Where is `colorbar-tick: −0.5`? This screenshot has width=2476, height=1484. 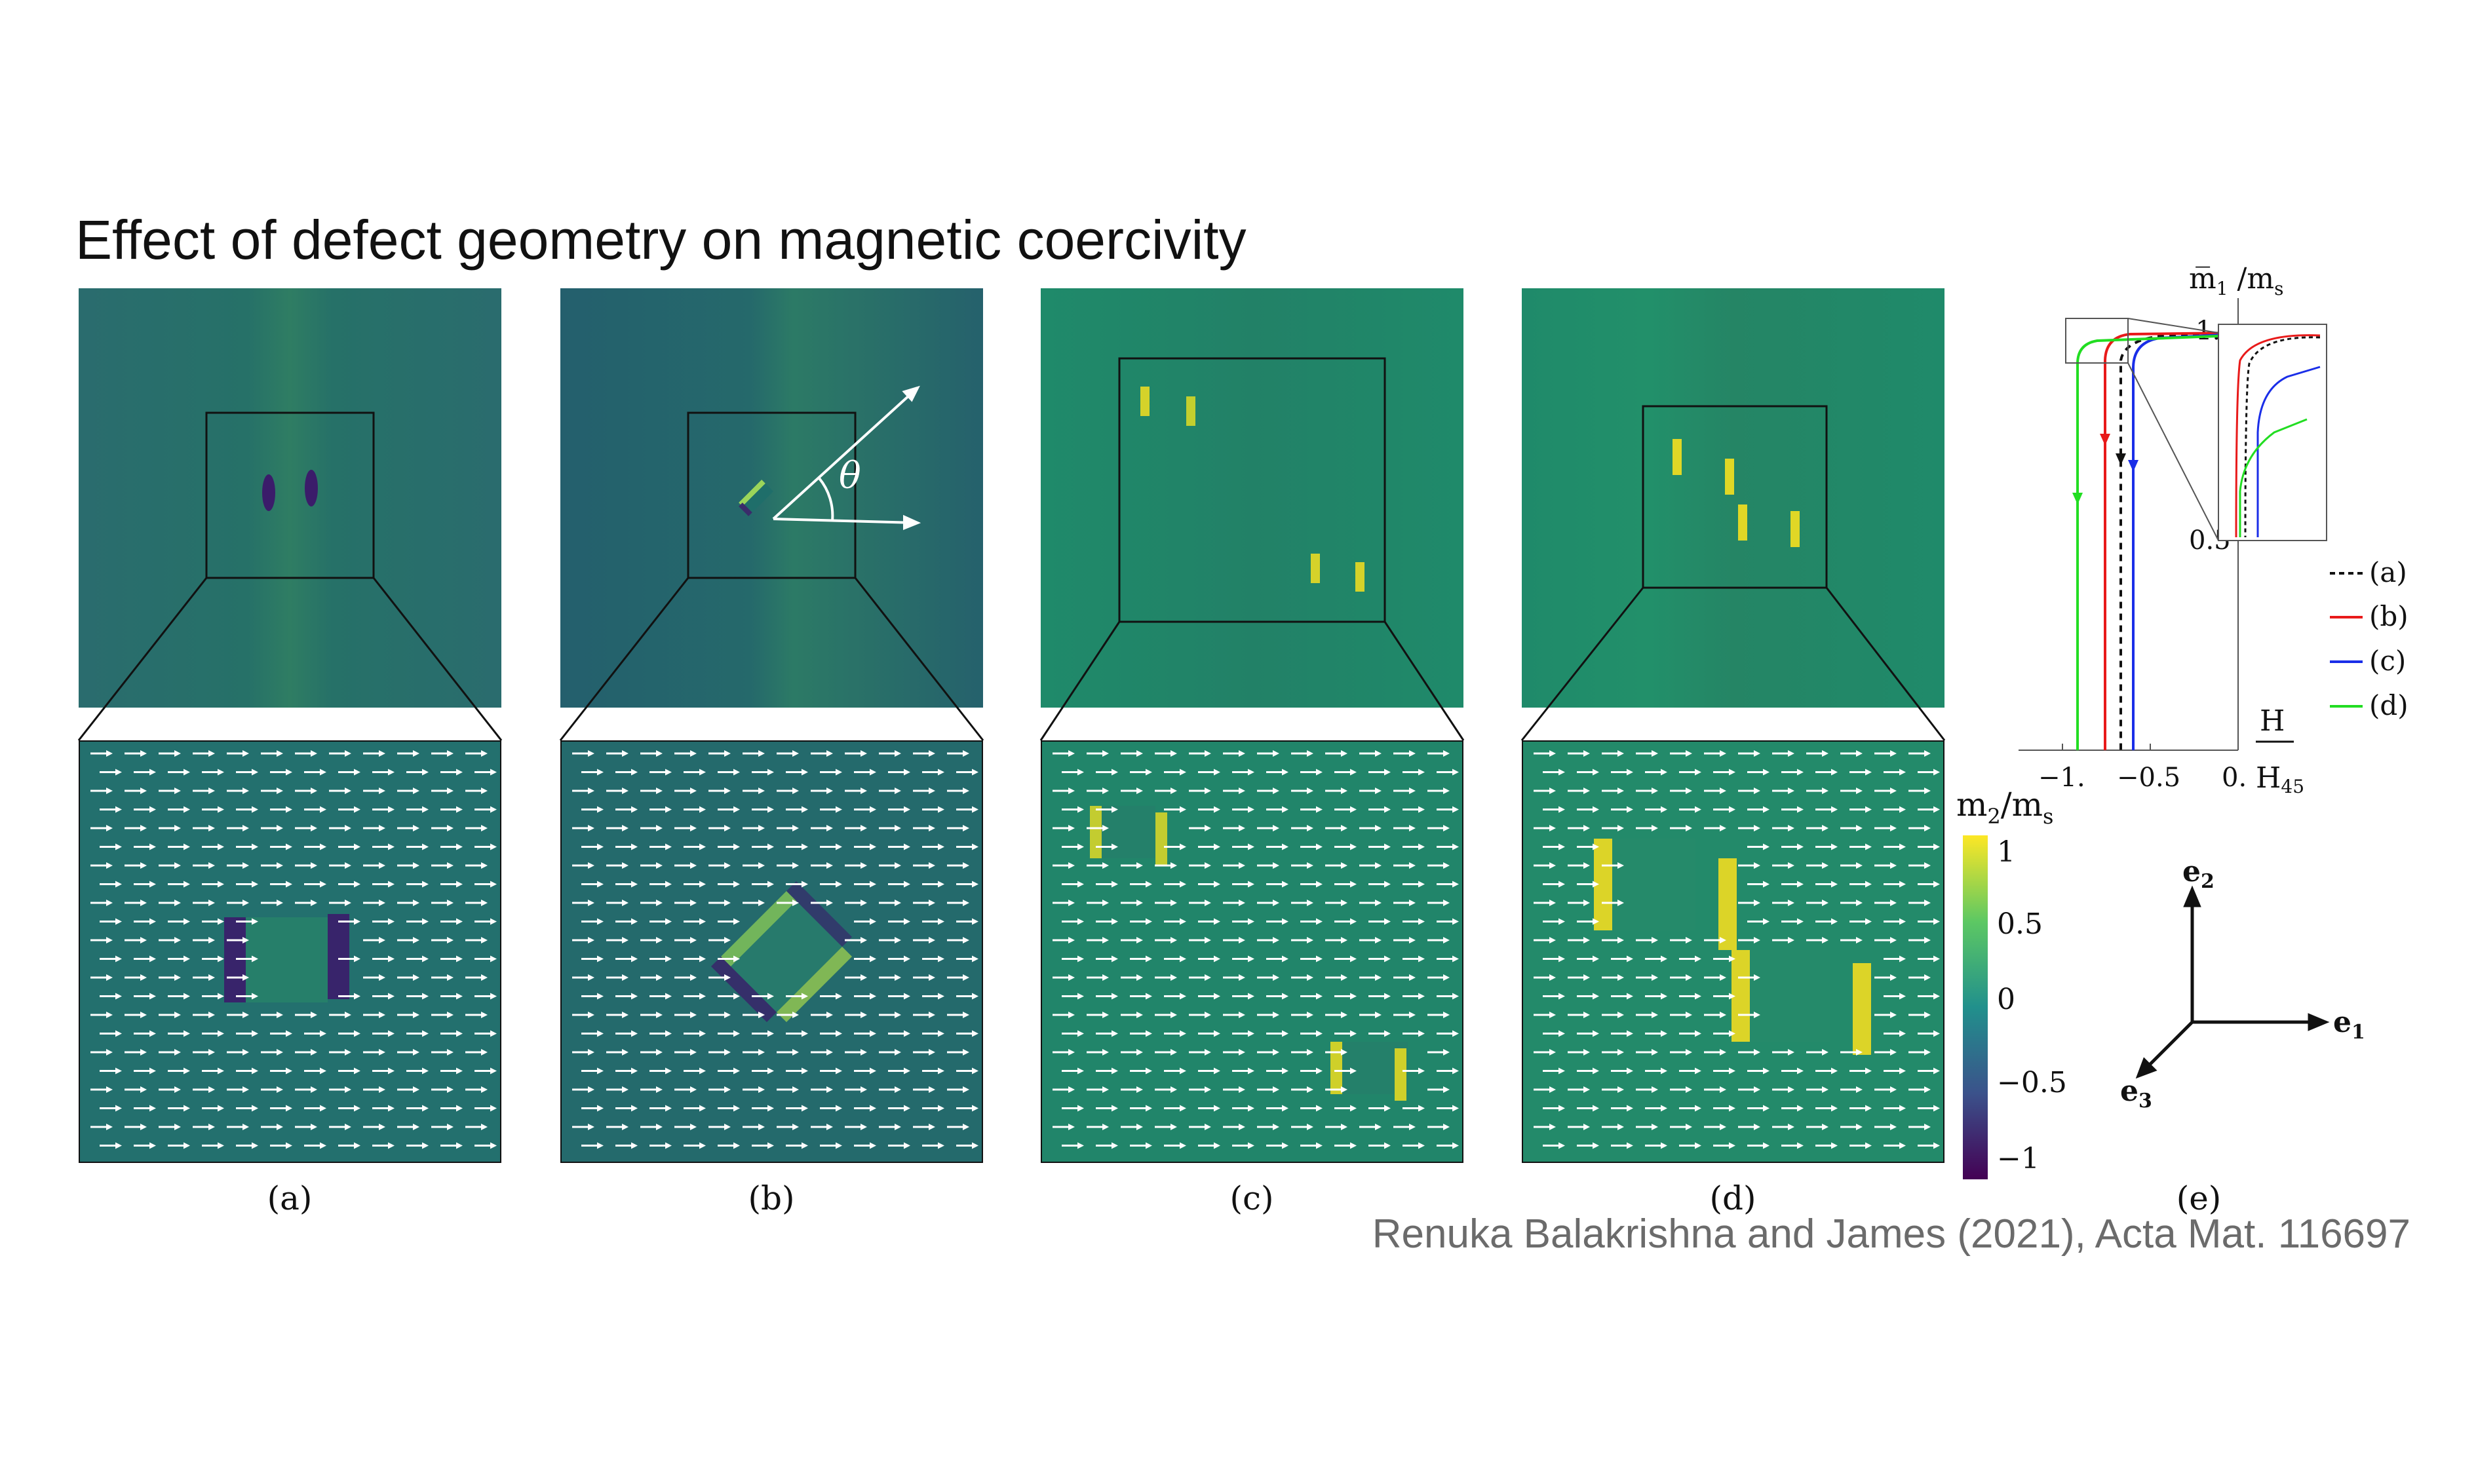 colorbar-tick: −0.5 is located at coordinates (2032, 1082).